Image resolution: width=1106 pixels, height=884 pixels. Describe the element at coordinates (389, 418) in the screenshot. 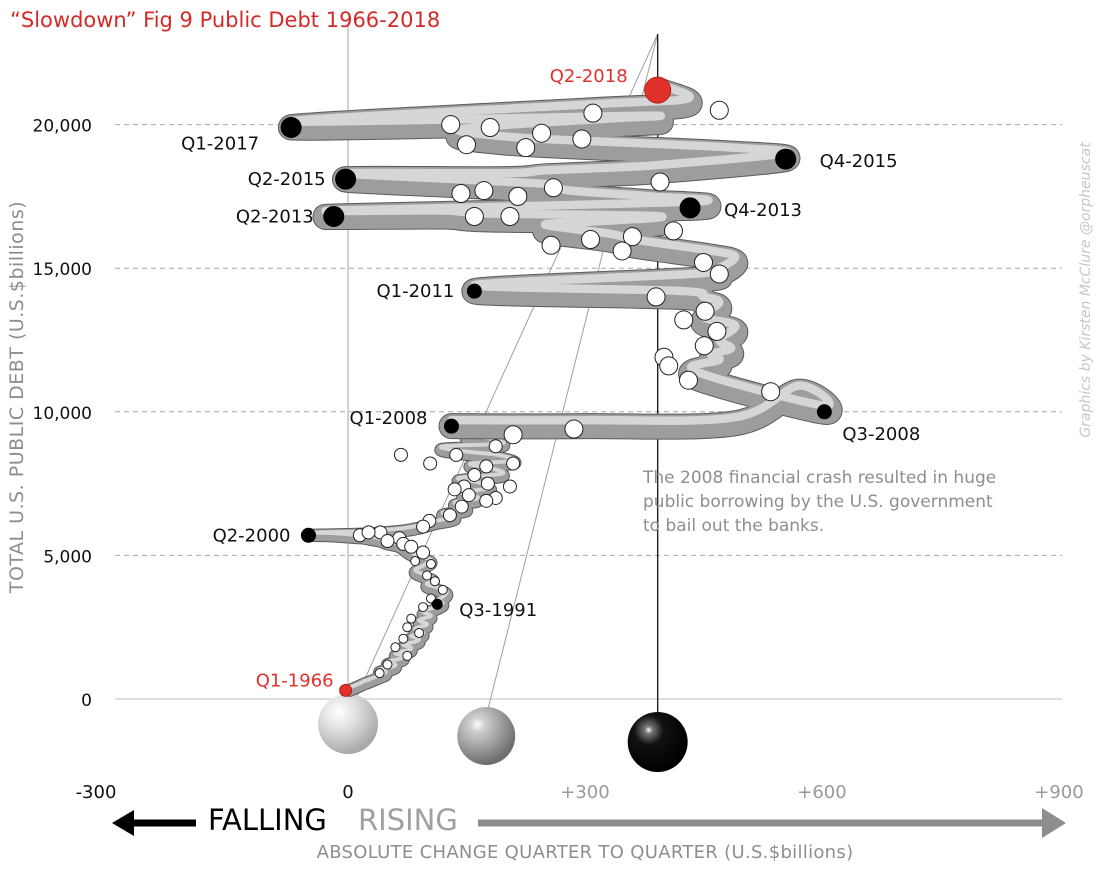

I see `key-point-label: Q1-2008` at that location.